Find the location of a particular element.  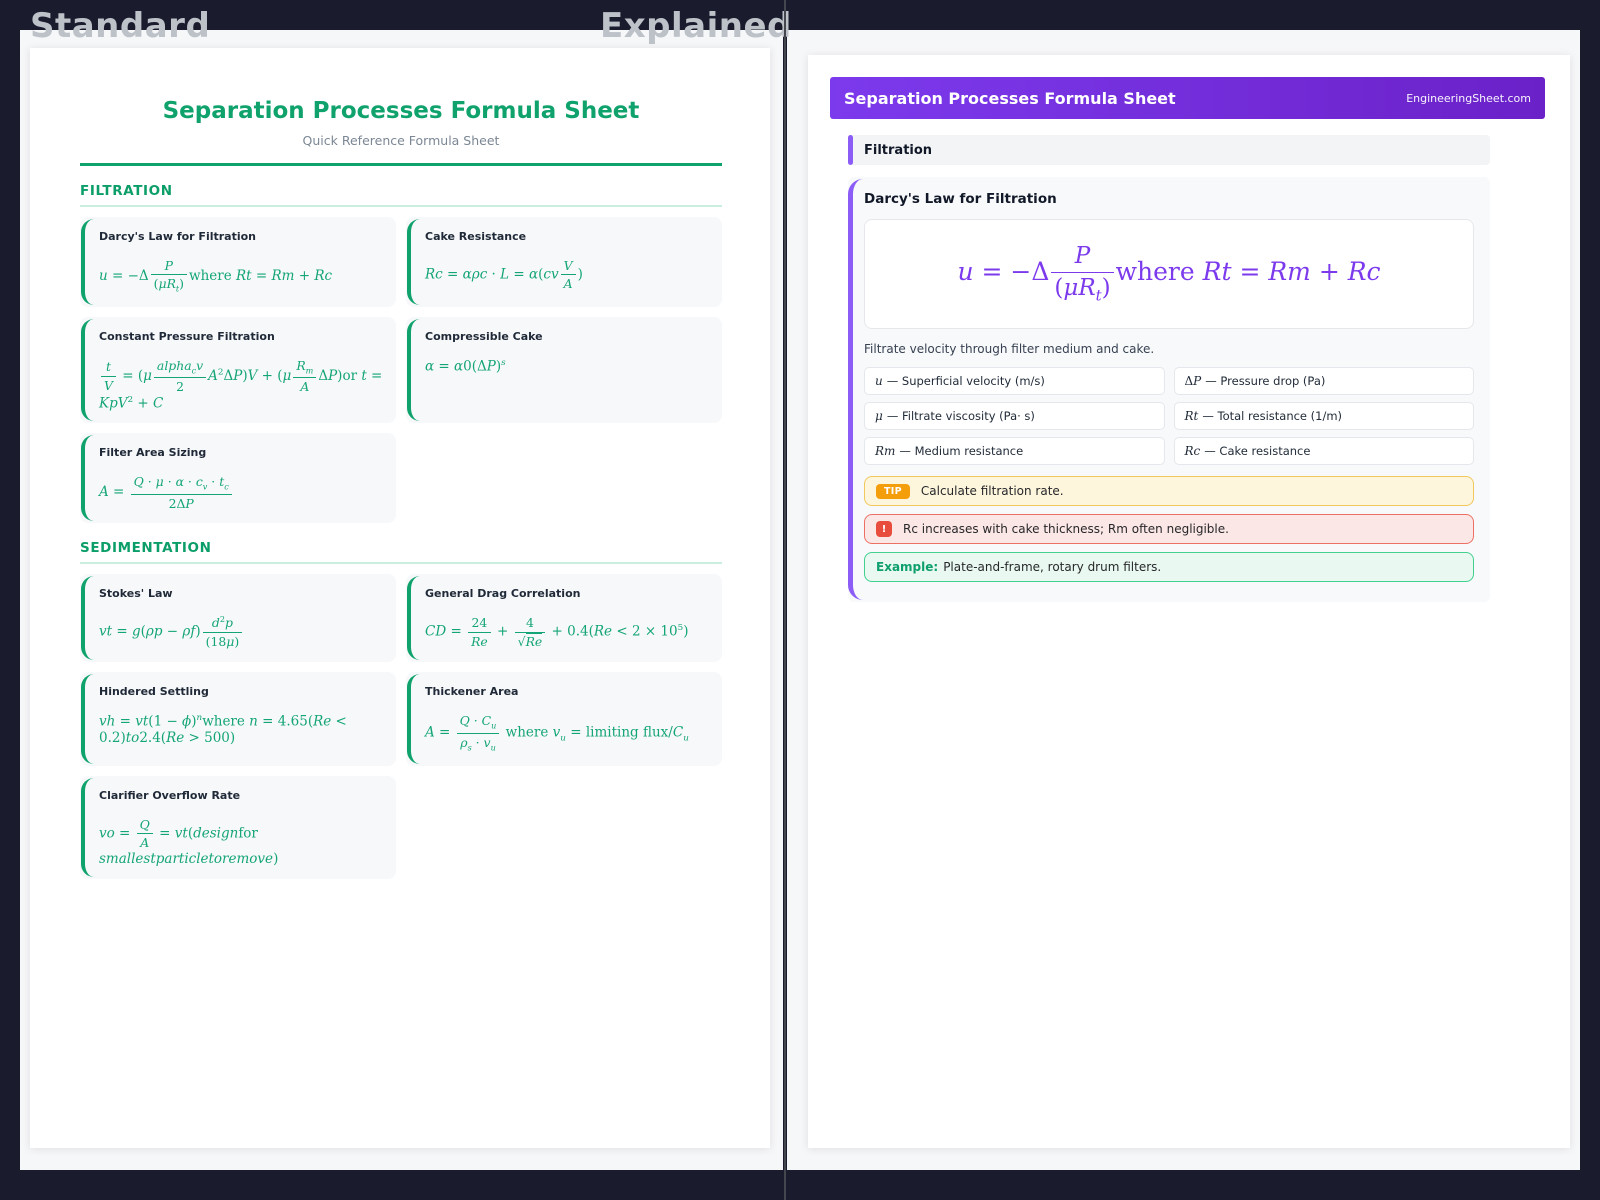

tip-note: TIP Calculate filtration rate. is located at coordinates (1169, 491).